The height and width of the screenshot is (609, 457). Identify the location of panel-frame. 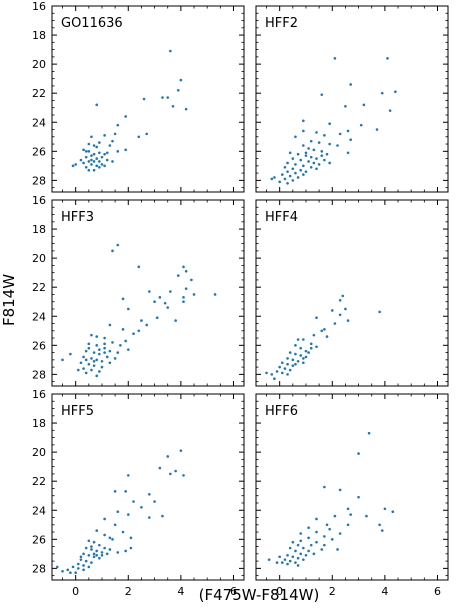
(148, 99).